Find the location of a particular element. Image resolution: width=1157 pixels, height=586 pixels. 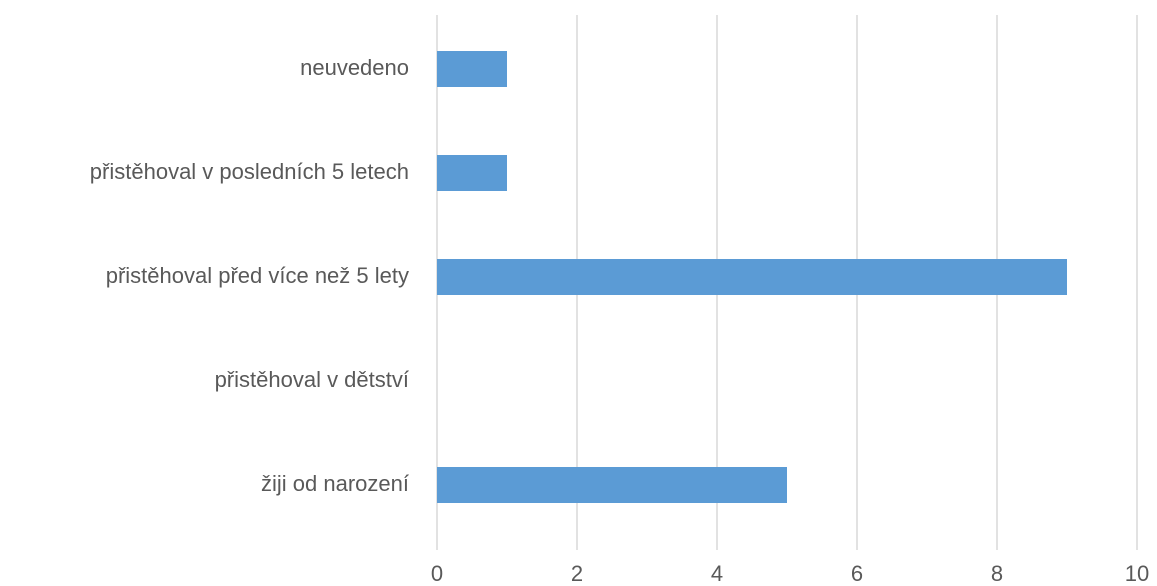

x-tick-label: 2 is located at coordinates (577, 573).